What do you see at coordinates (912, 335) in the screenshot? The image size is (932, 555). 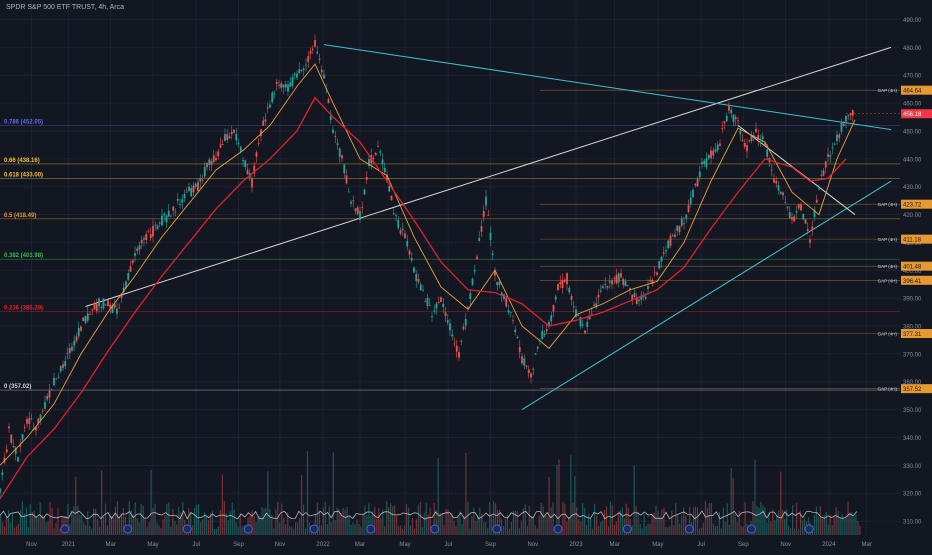 I see `gap-price-label: 377.31` at bounding box center [912, 335].